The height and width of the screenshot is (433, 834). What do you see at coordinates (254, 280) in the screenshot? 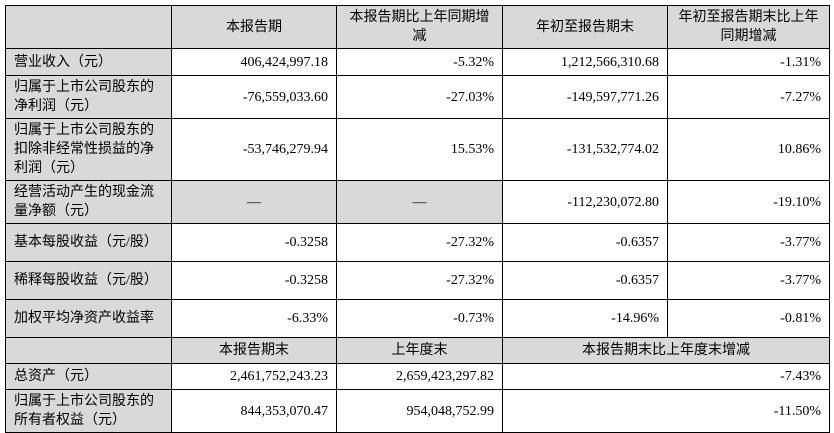
I see `diluted-eps-current: -0.3258` at bounding box center [254, 280].